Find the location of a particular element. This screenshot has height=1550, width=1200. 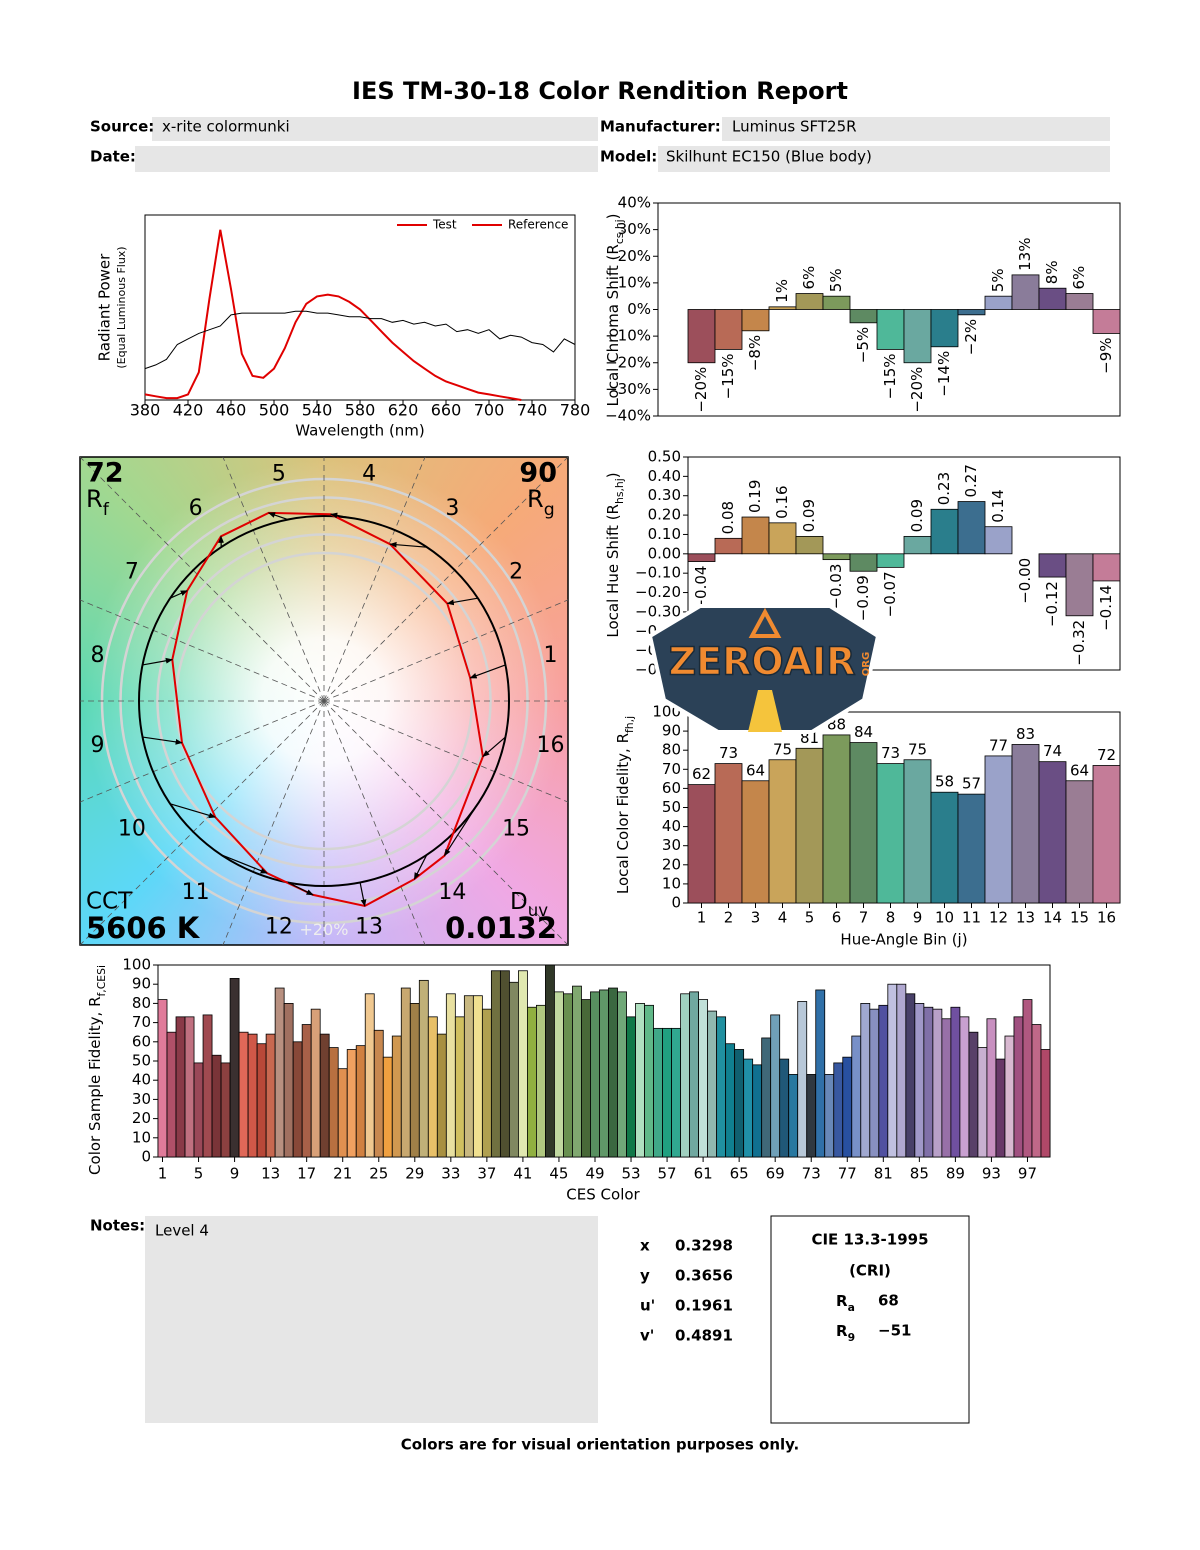

field-box is located at coordinates (375, 129).